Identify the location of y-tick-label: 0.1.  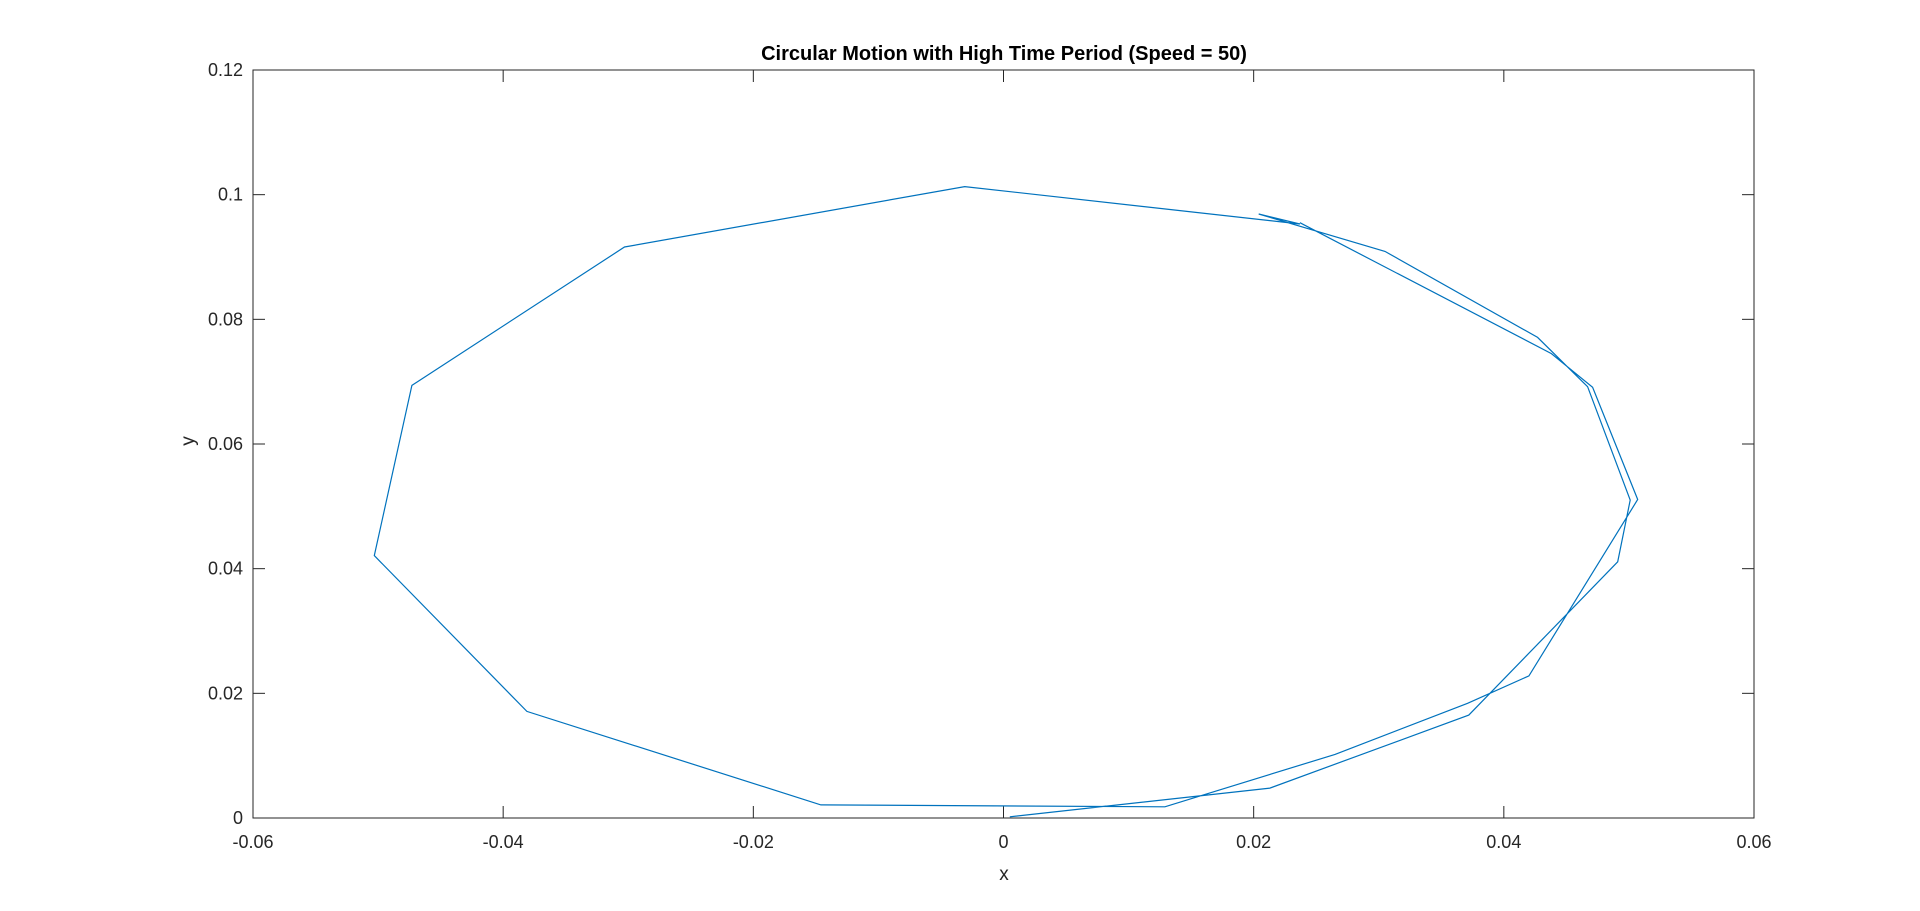
(230, 195).